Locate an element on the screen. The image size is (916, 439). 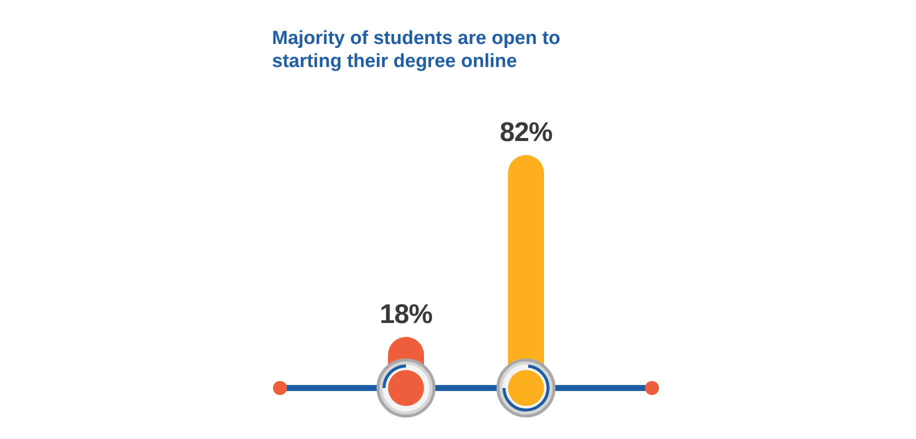
data-label: 18% is located at coordinates (406, 313).